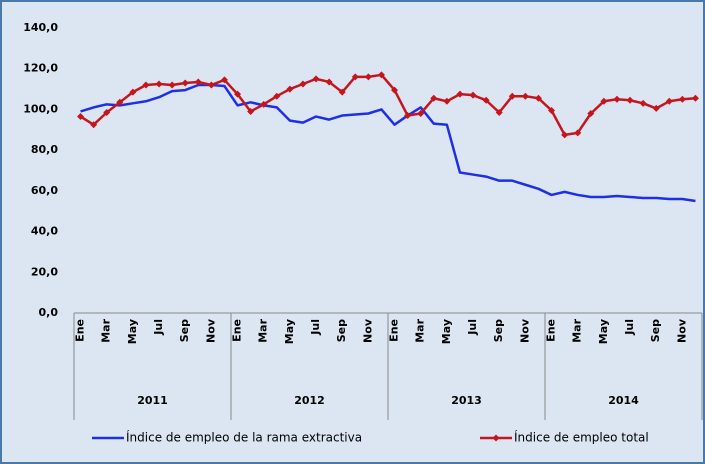  Describe the element at coordinates (44, 149) in the screenshot. I see `y-tick-label: 80,0` at that location.